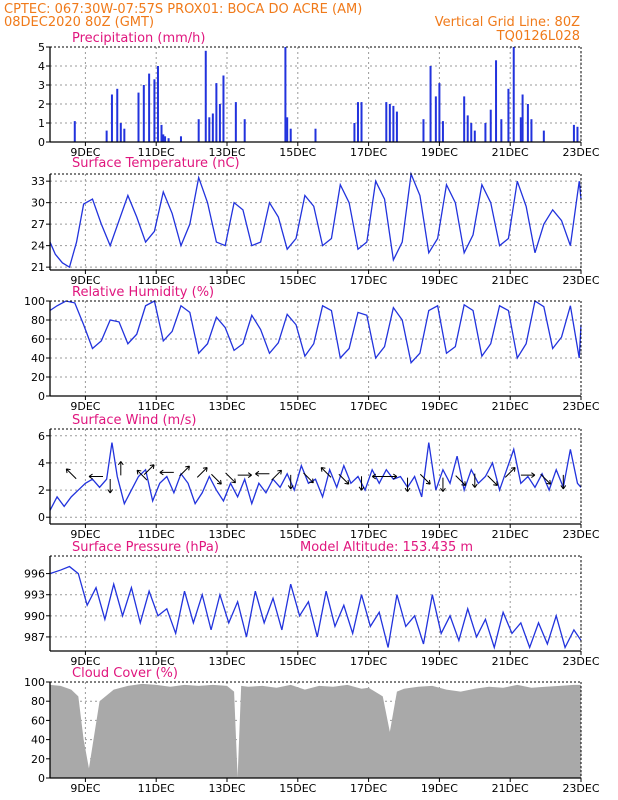  Describe the element at coordinates (34, 682) in the screenshot. I see `y-tick-label: 100` at that location.